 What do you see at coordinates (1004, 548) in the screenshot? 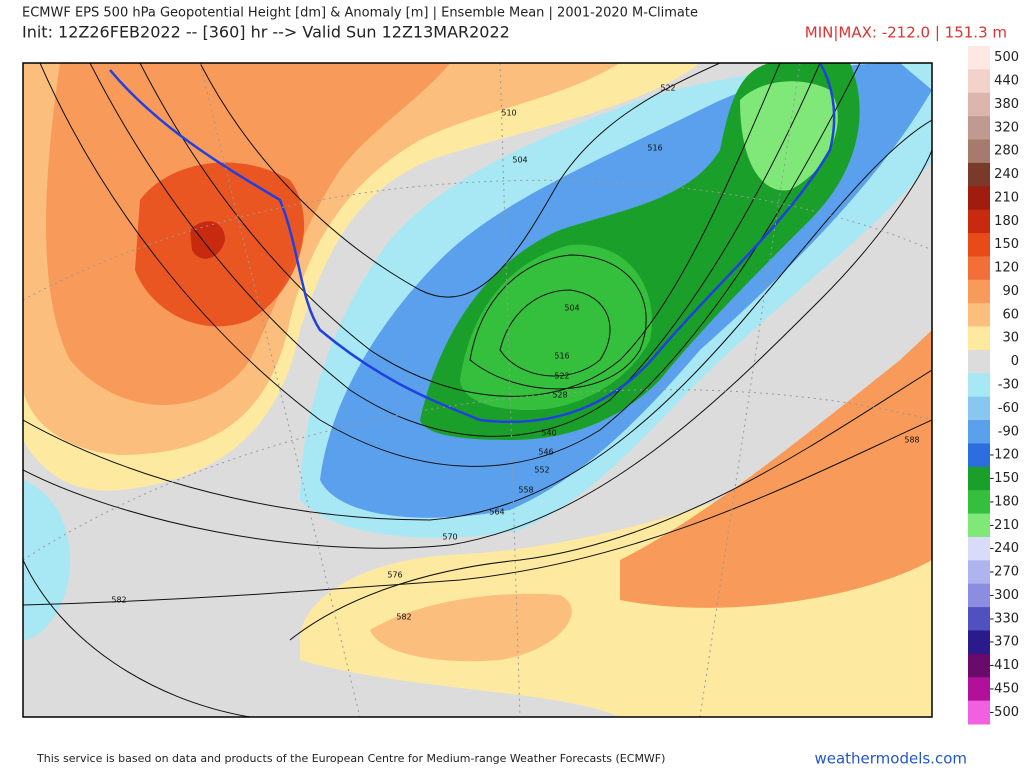
I see `colorbar-label: -240` at bounding box center [1004, 548].